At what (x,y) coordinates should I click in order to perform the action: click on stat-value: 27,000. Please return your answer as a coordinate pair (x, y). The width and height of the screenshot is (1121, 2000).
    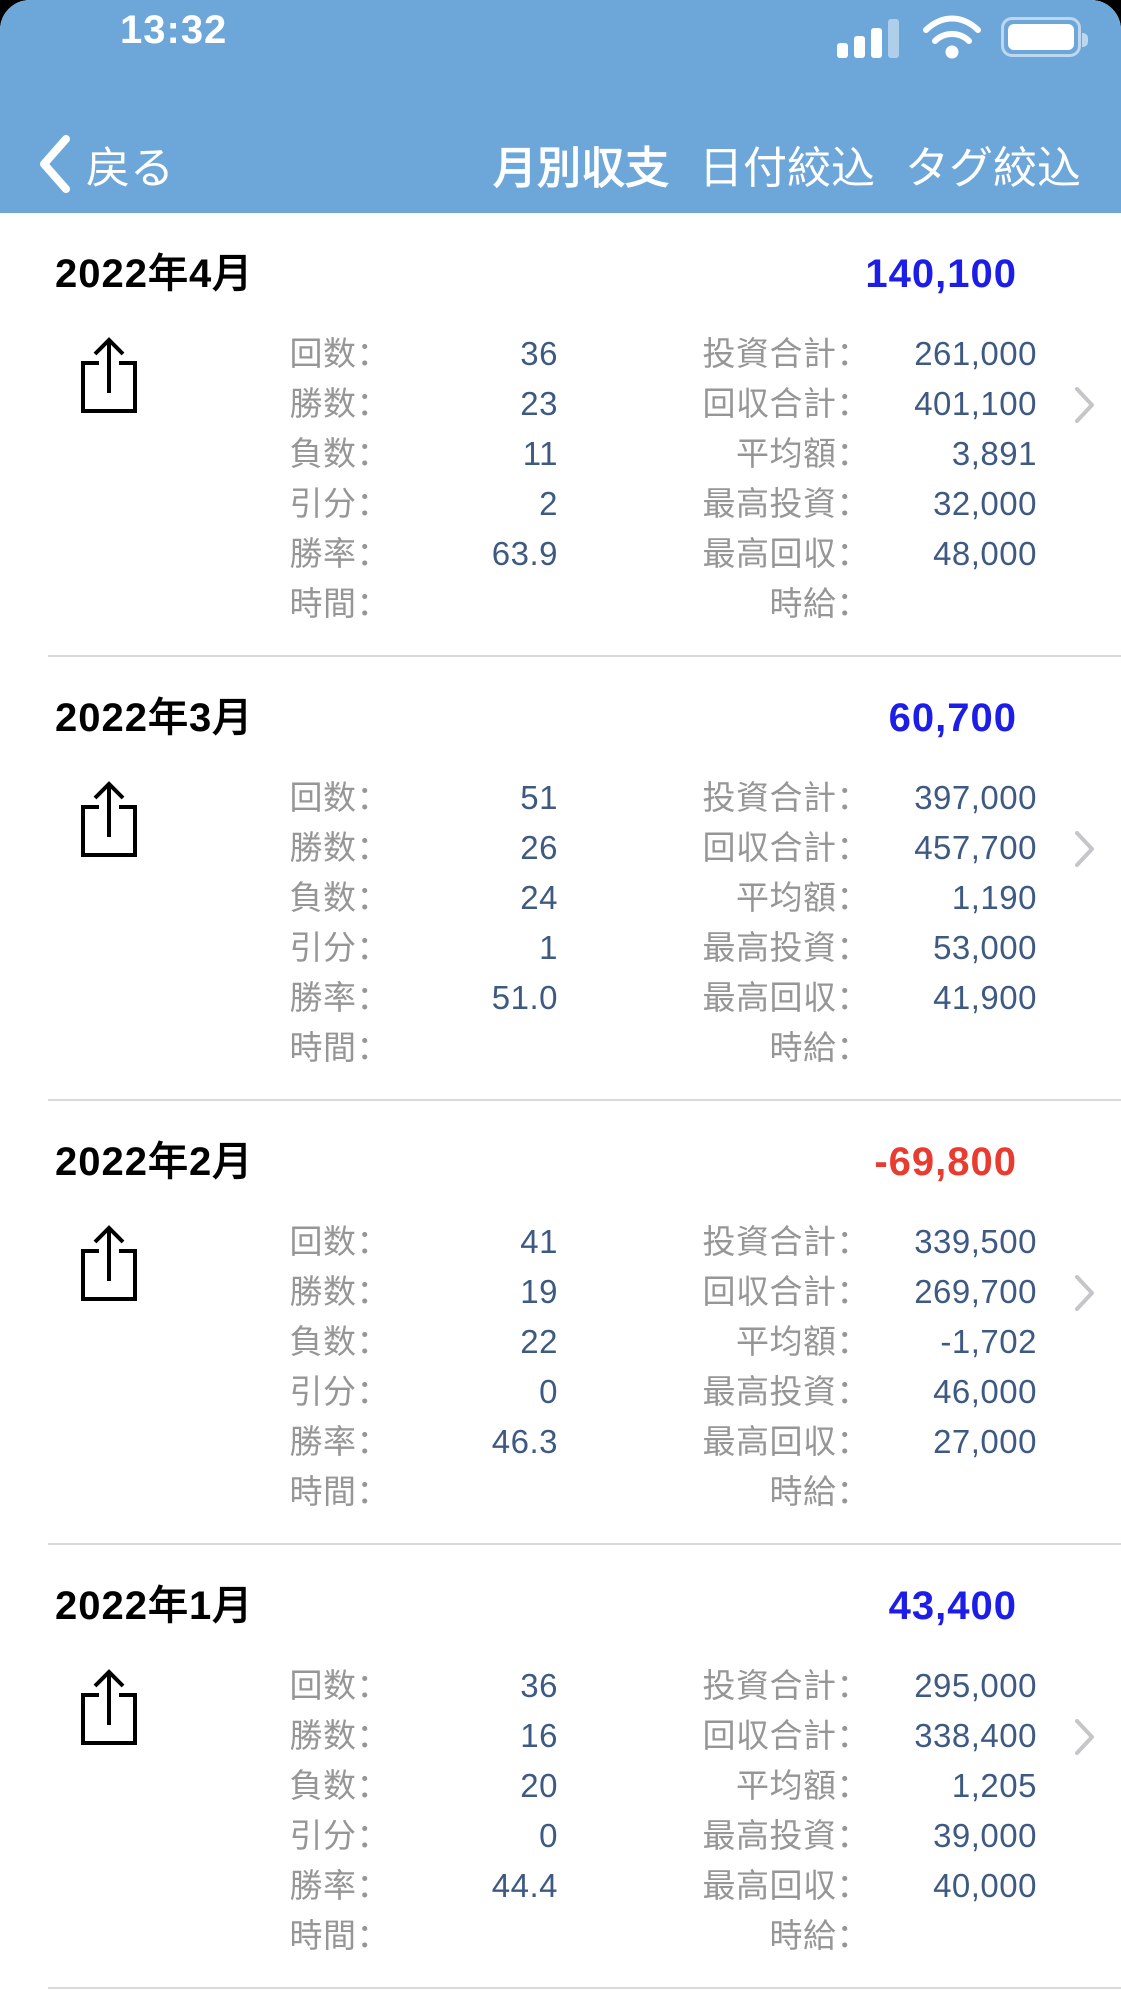
    Looking at the image, I should click on (985, 1441).